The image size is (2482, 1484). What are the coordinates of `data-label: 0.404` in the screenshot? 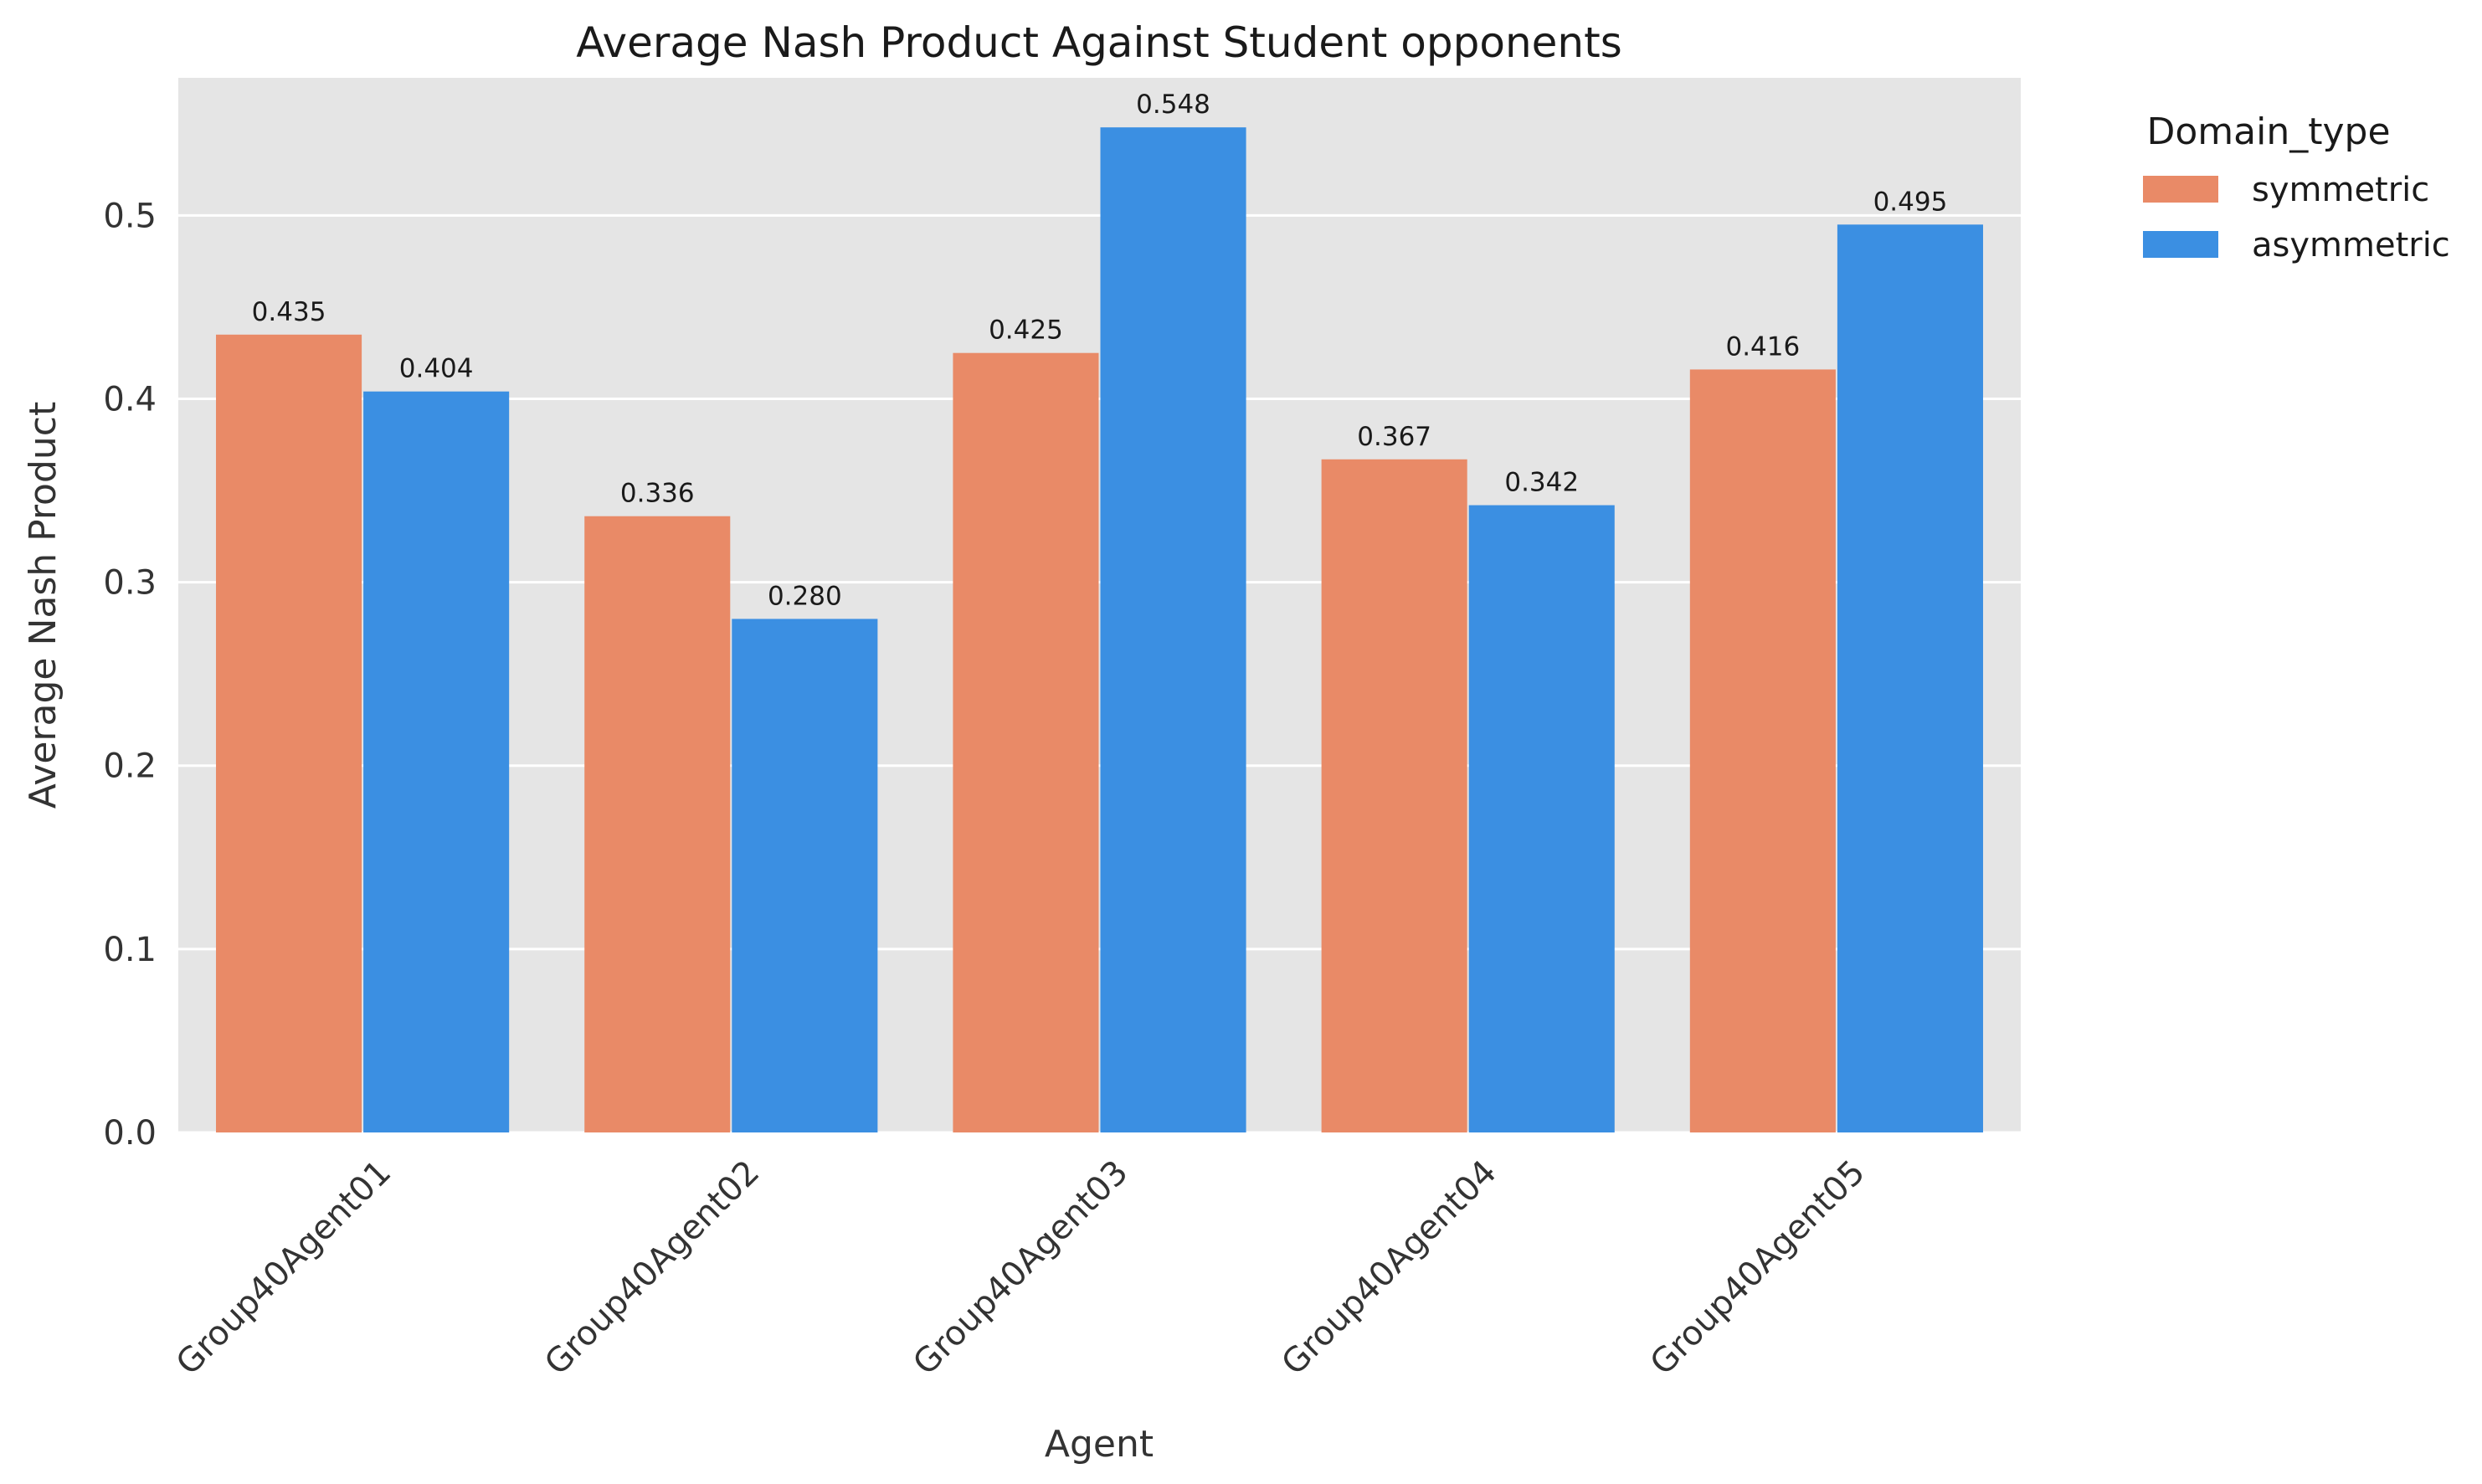 It's located at (436, 369).